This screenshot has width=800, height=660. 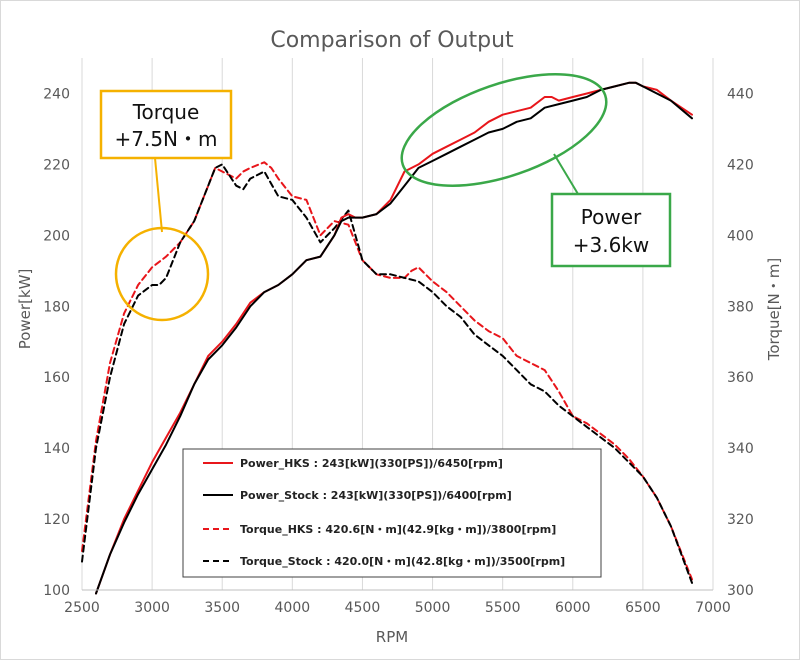 I want to click on y2-tick-label: 300, so click(x=740, y=591).